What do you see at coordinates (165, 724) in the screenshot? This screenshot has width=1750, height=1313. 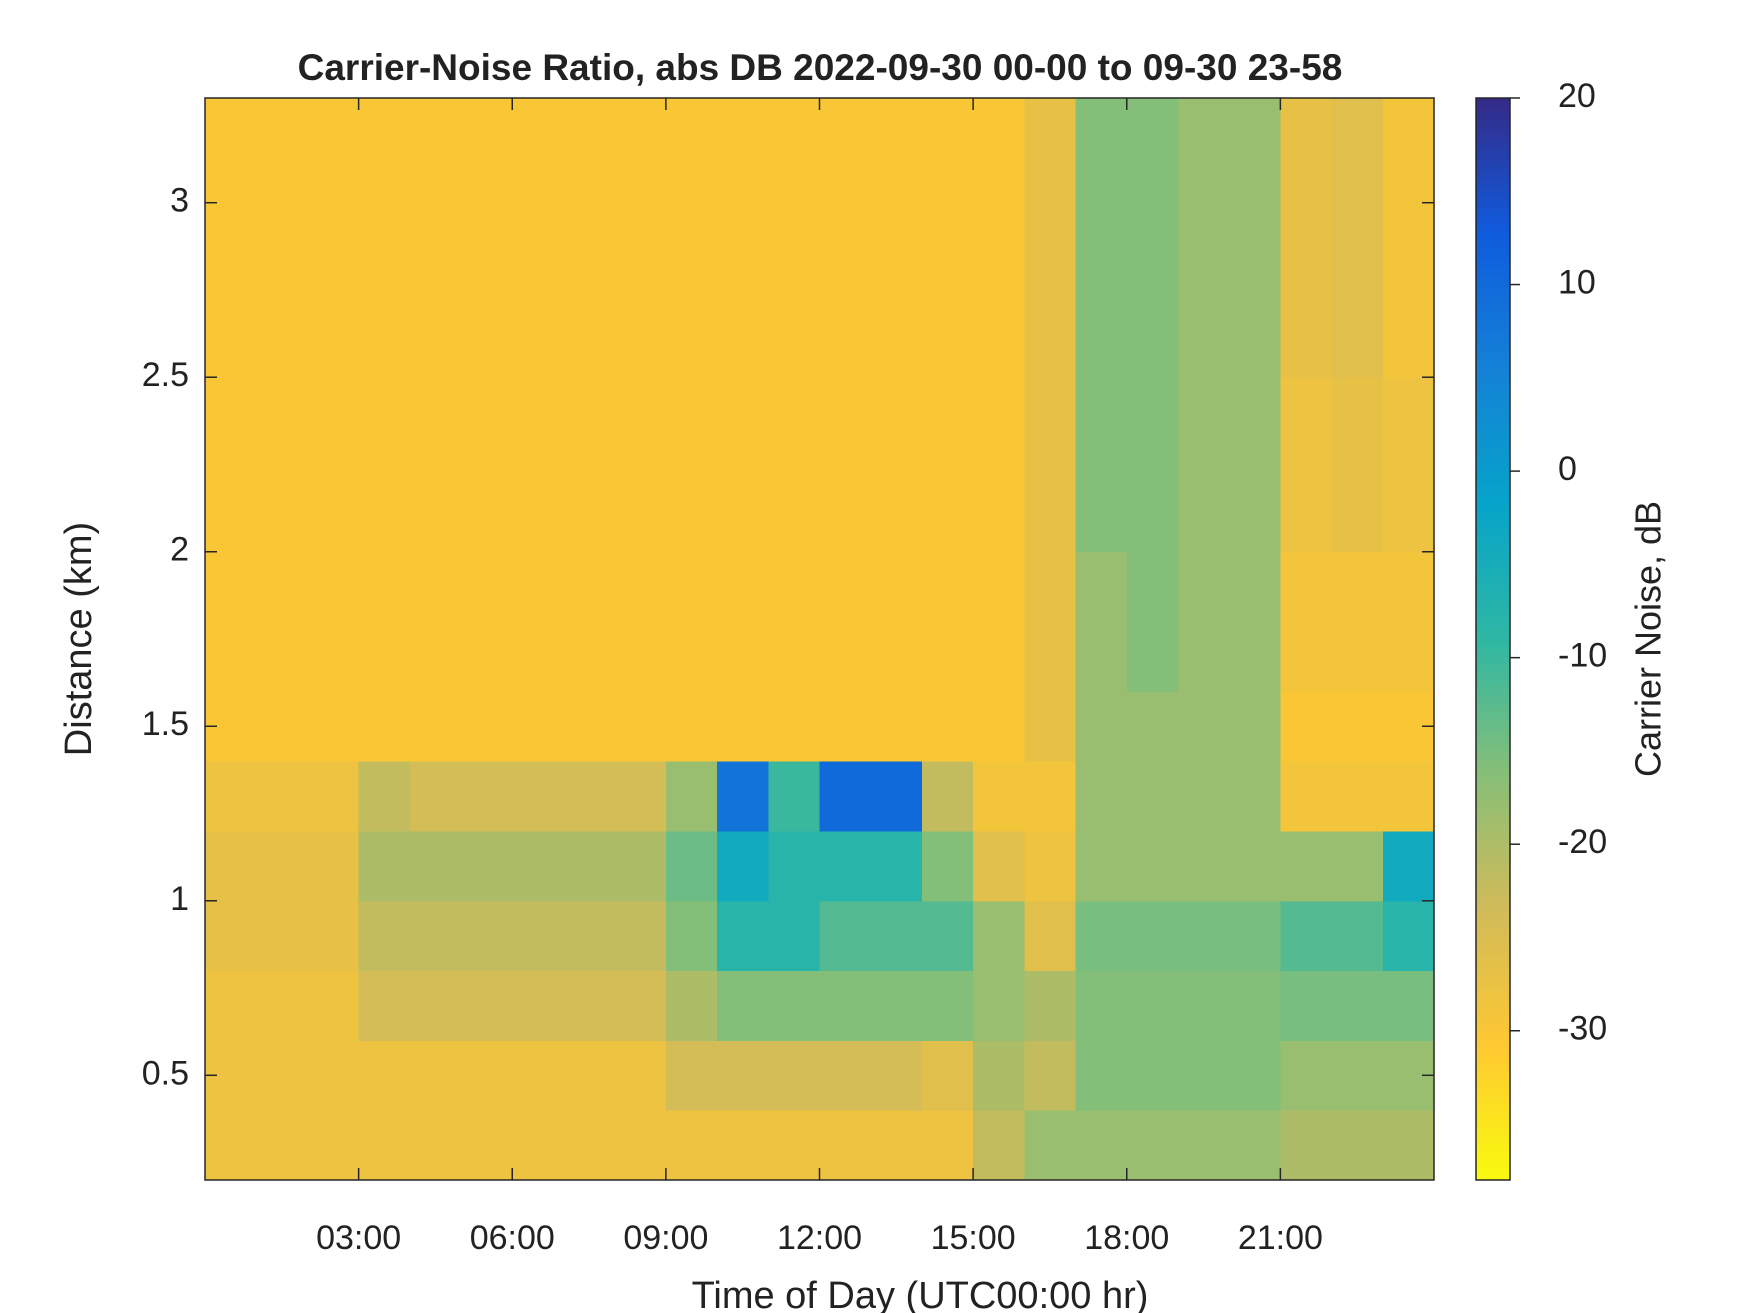 I see `y-tick-label: 1.5` at bounding box center [165, 724].